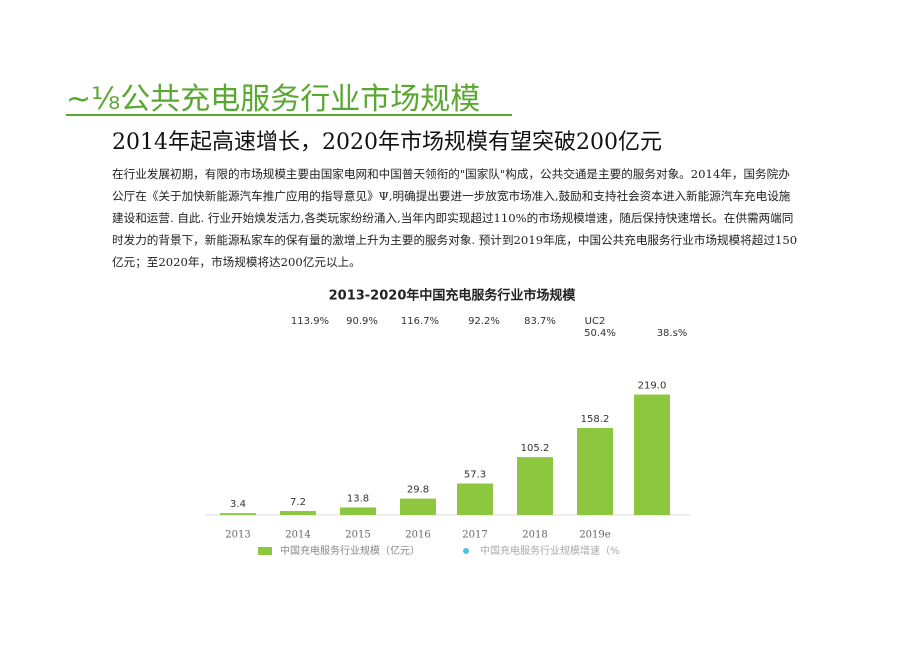 Image resolution: width=920 pixels, height=651 pixels. Describe the element at coordinates (475, 474) in the screenshot. I see `value-label: 57.3` at that location.